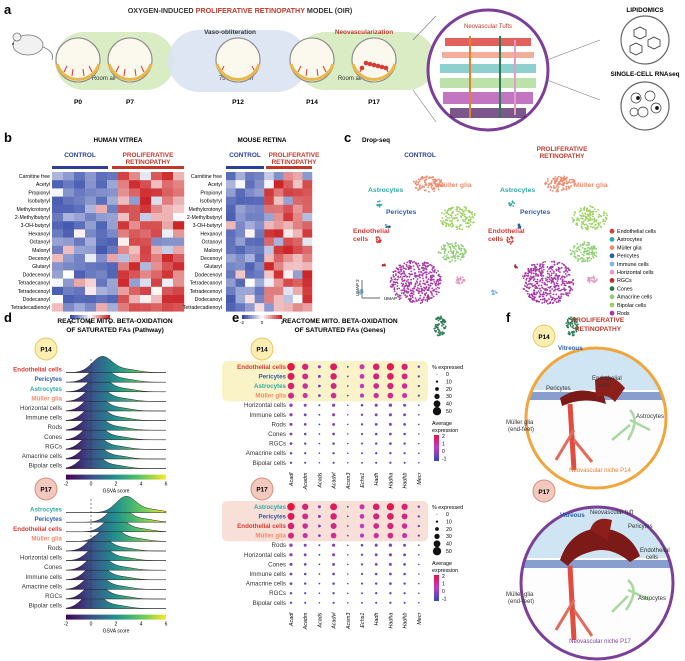 Image resolution: width=685 pixels, height=661 pixels. I want to click on human-prolif-label-1: PROLIFERATIVE, so click(148, 155).